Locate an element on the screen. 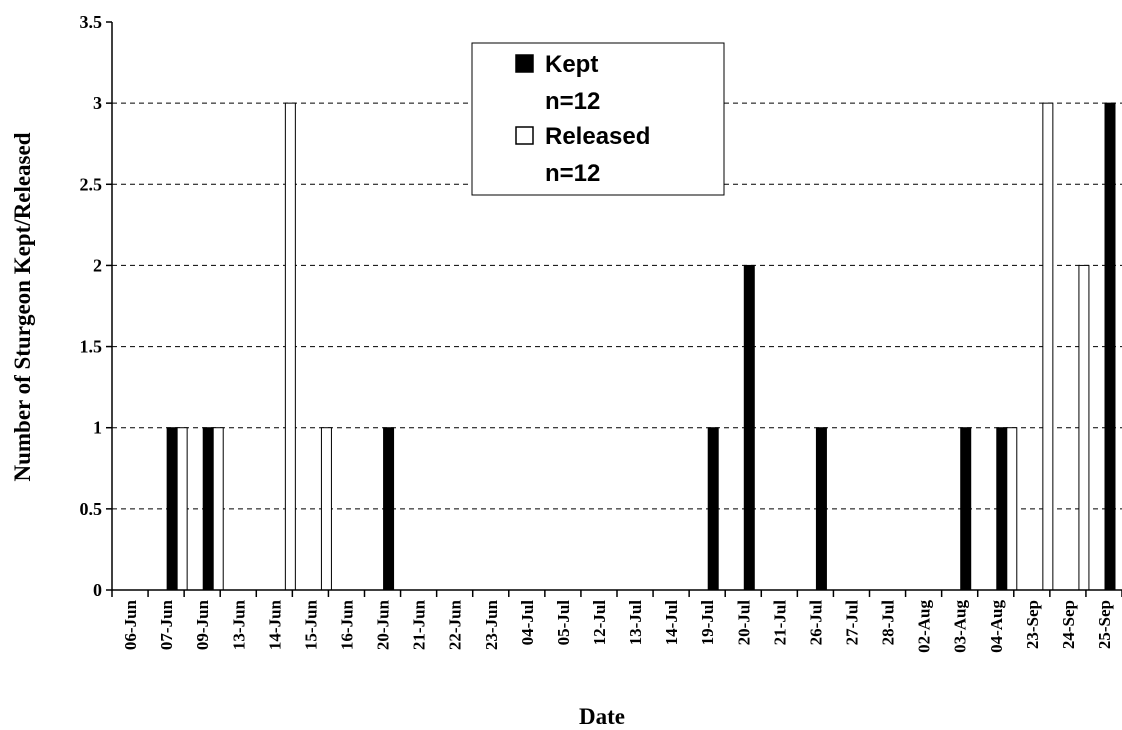 This screenshot has width=1122, height=730. bar-kept-03-aug is located at coordinates (966, 509).